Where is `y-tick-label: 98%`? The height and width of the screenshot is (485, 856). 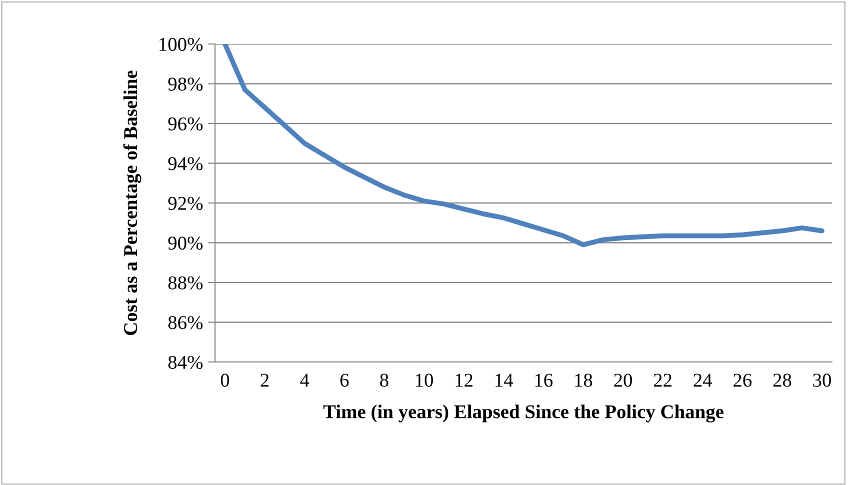 y-tick-label: 98% is located at coordinates (185, 84).